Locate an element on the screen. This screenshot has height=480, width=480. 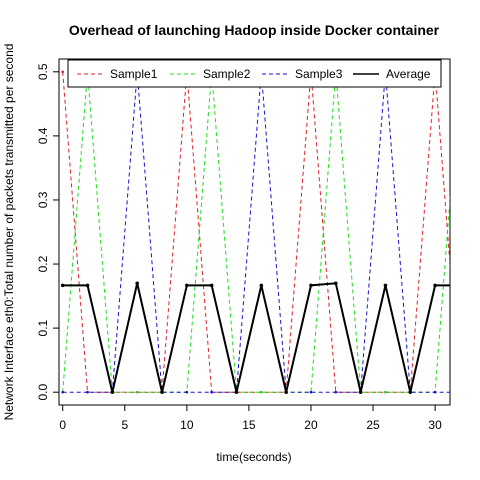
y-axis: 0.0 0.1 0.2 0.3 0.4 0.5 is located at coordinates (47, 232).